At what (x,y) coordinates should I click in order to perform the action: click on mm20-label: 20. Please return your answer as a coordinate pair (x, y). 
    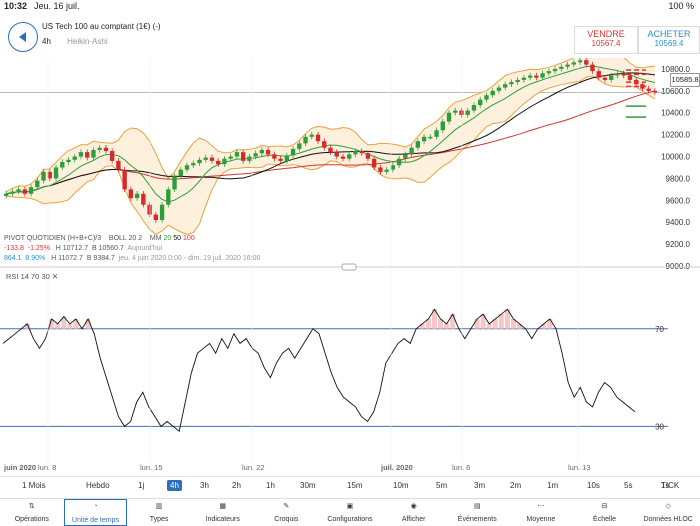
    Looking at the image, I should click on (167, 238).